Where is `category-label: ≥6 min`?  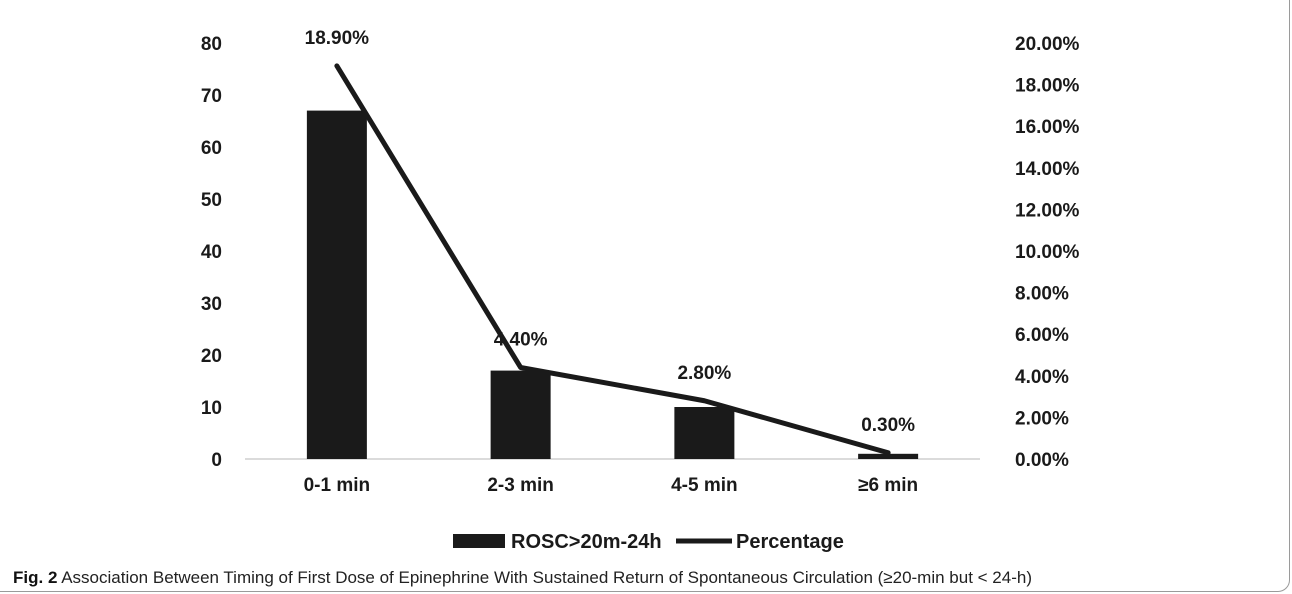
category-label: ≥6 min is located at coordinates (888, 485).